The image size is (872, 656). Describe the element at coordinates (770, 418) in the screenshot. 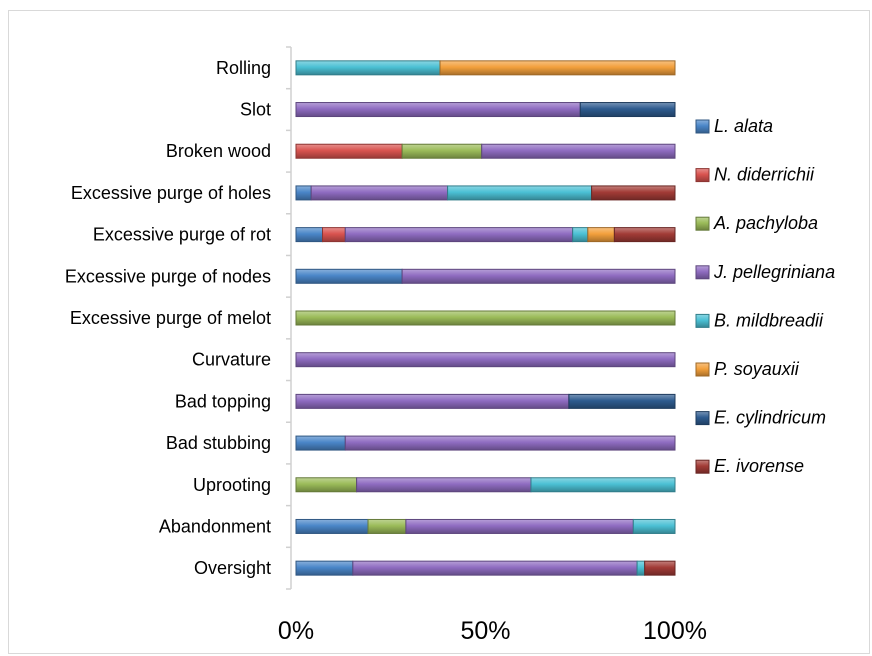

I see `legend-label: E. cylindricum` at that location.